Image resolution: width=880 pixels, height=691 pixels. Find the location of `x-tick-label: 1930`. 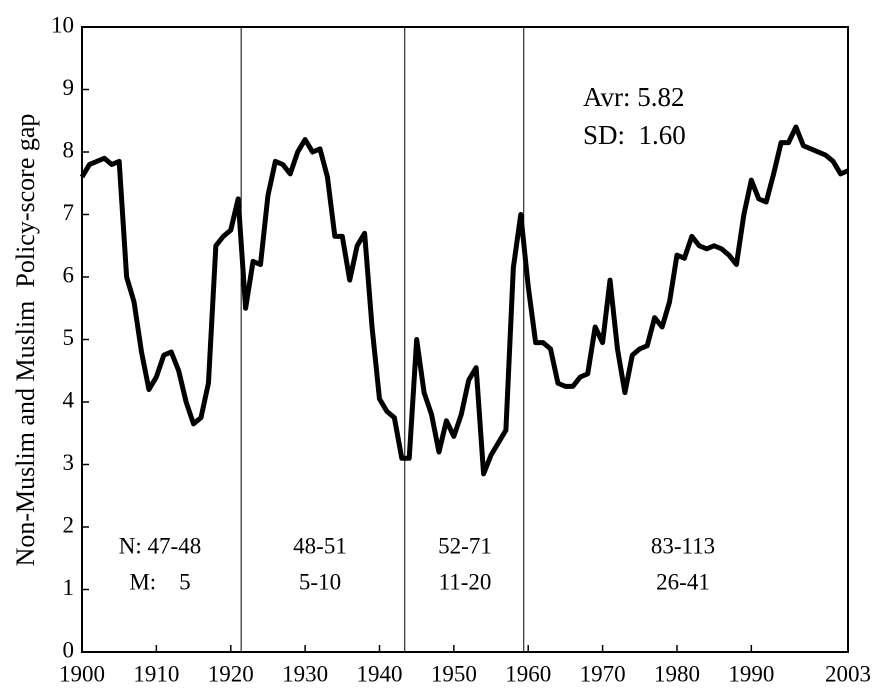

x-tick-label: 1930 is located at coordinates (305, 673).